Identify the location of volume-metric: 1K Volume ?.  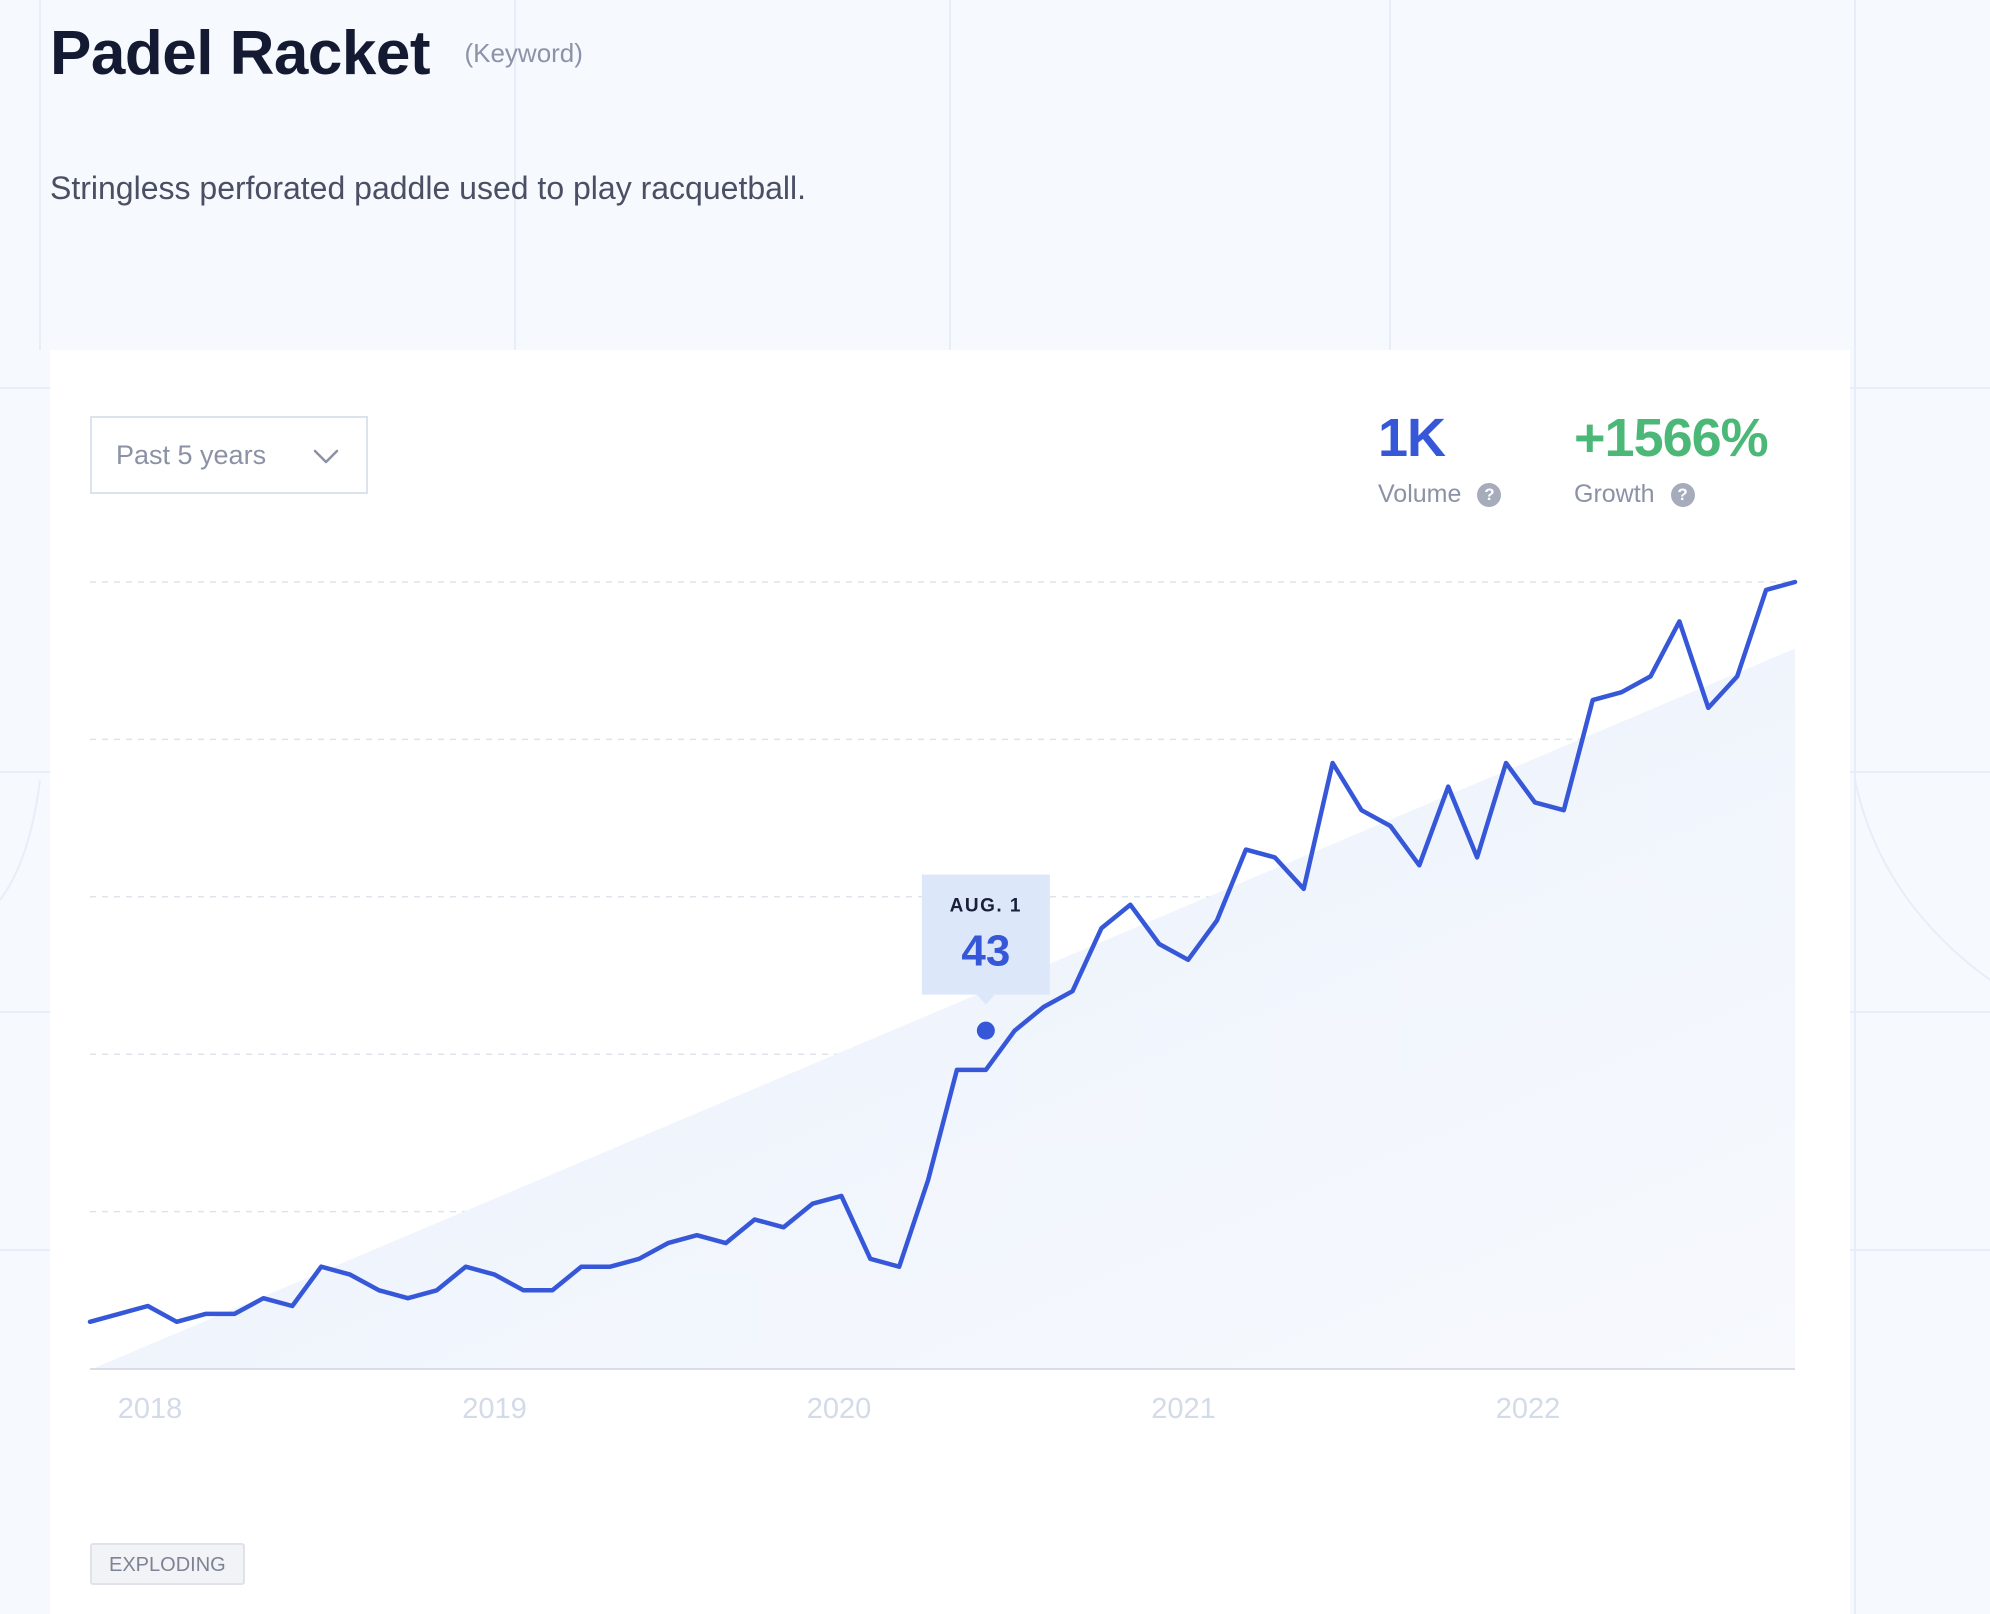
(1440, 457).